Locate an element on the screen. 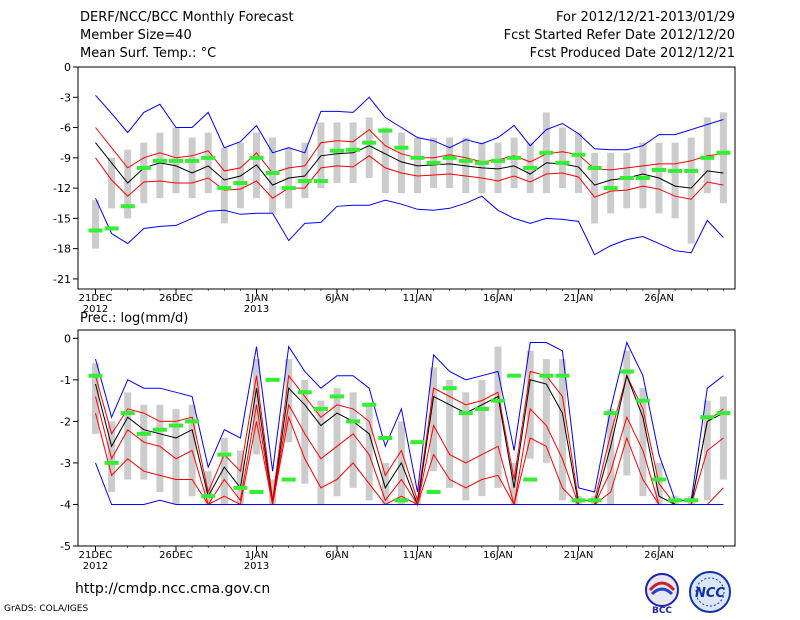  panel-title: Prec.: log(mm/d) is located at coordinates (134, 318).